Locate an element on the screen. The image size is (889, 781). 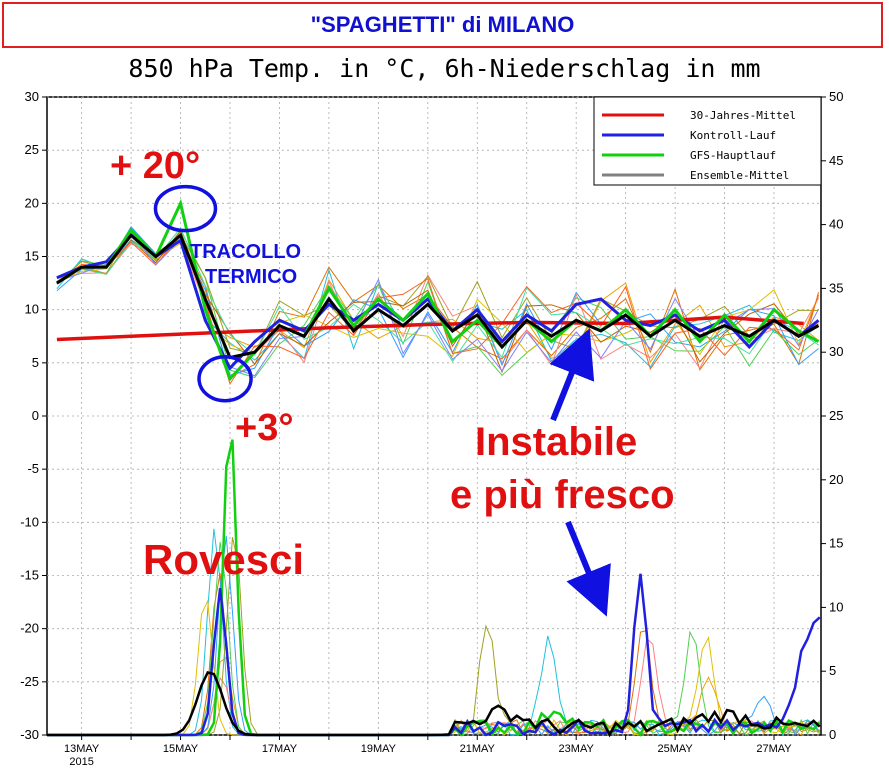
left-tick-label: -25 is located at coordinates (29, 681).